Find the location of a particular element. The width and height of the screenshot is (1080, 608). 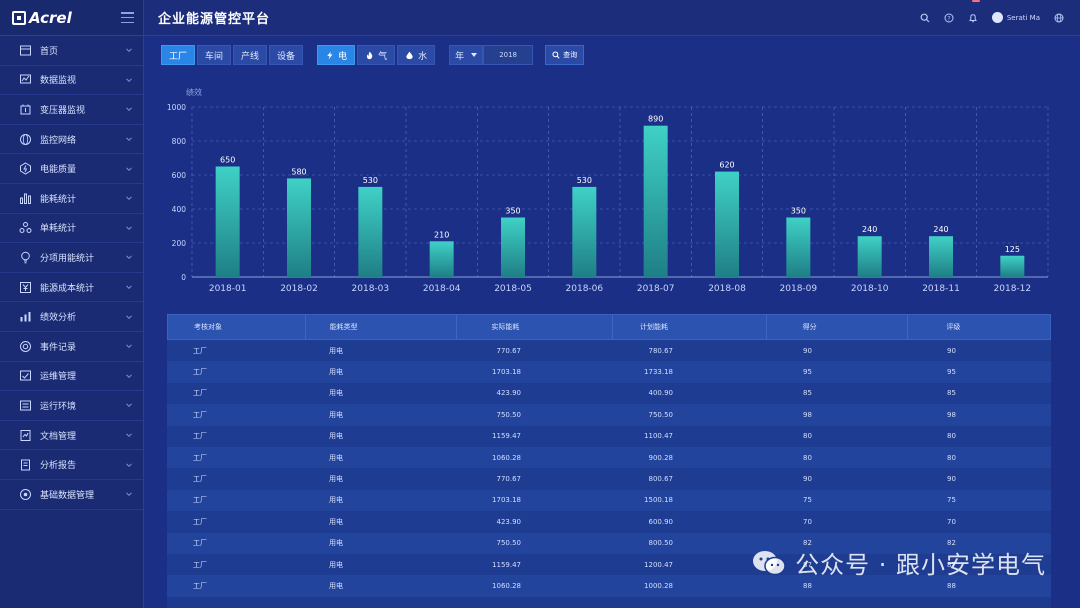

year-input: 2018 is located at coordinates (508, 55).